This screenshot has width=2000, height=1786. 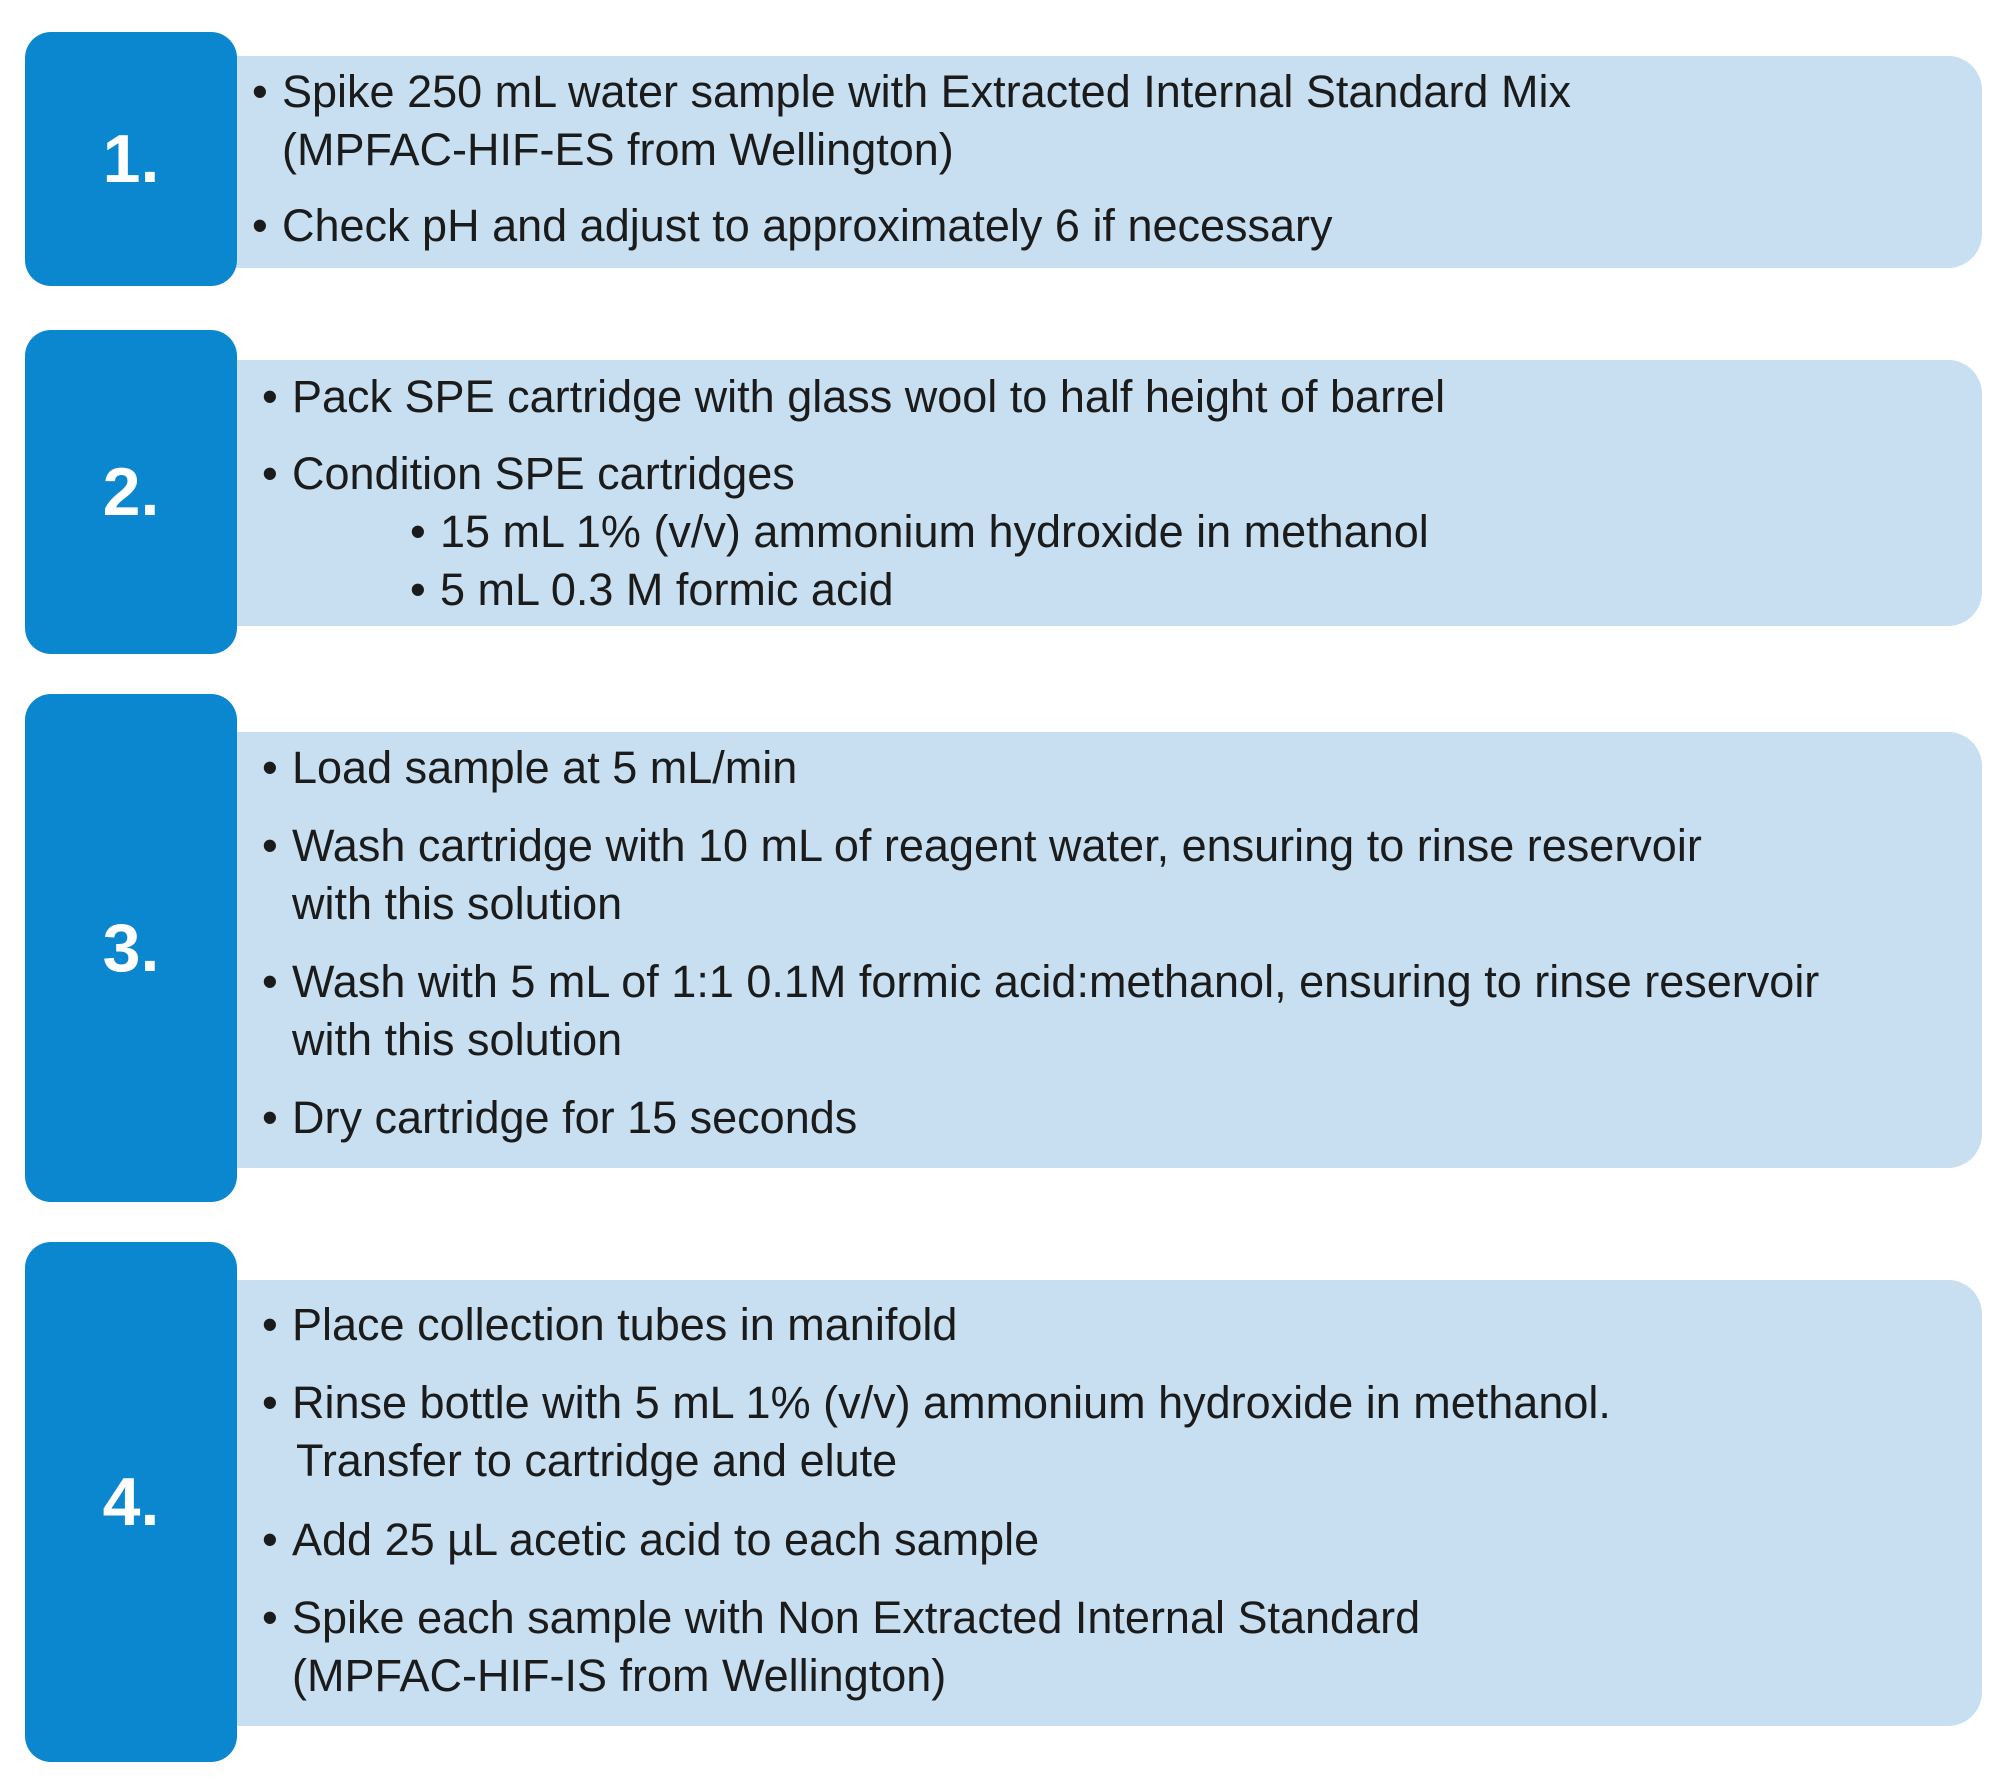 What do you see at coordinates (619, 1675) in the screenshot?
I see `step-4-item-4-continuation: (MPFAC-HIF-IS from Wellington)` at bounding box center [619, 1675].